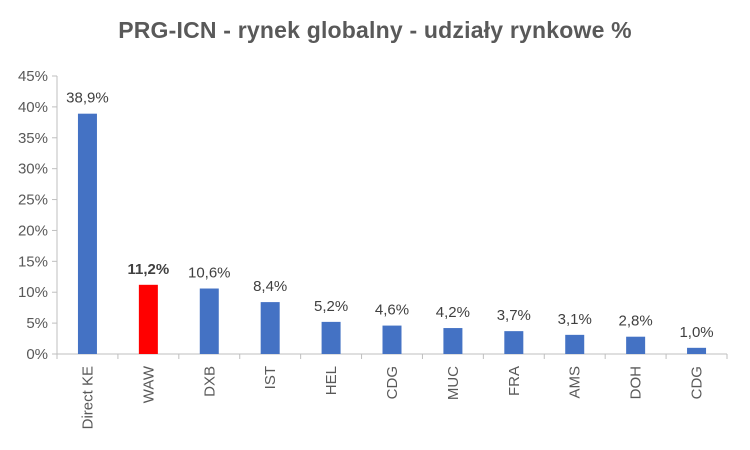  I want to click on y-tick-label: 5%, so click(37, 323).